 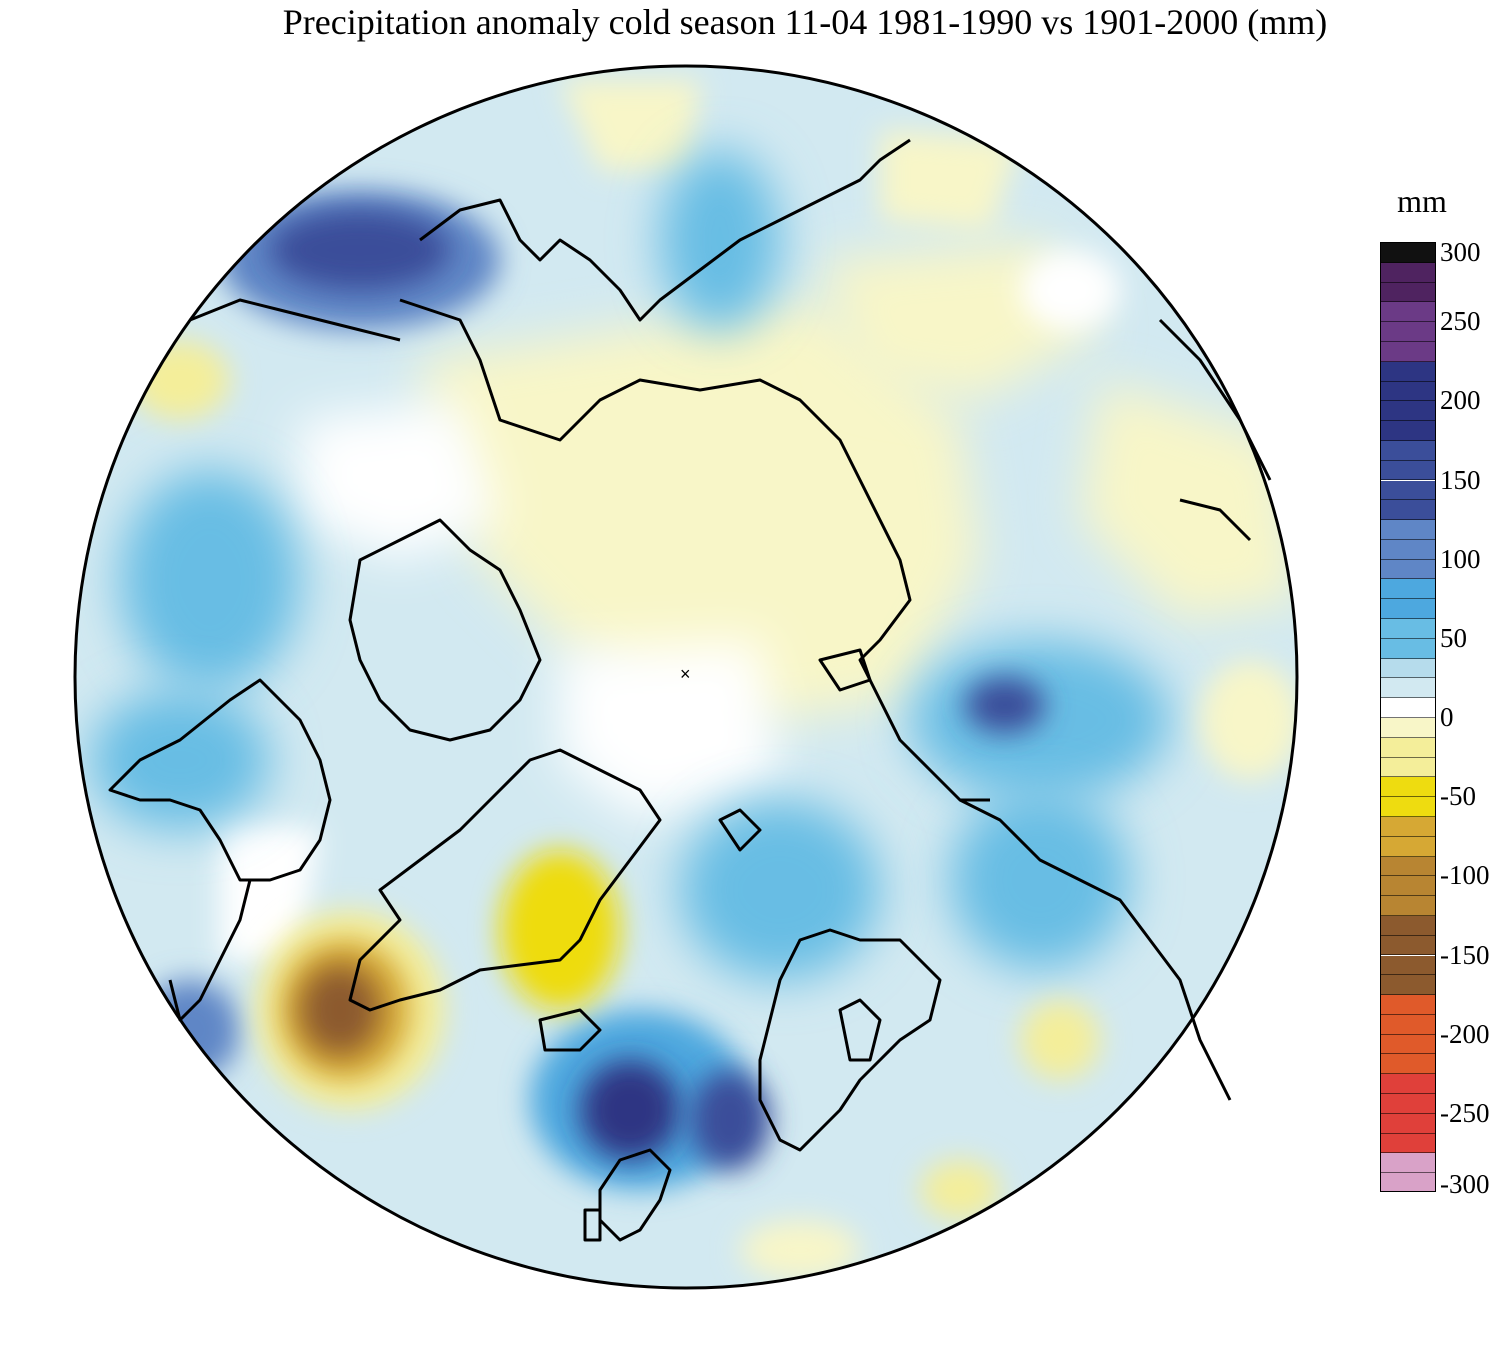 I want to click on colorbar-tick-label: 200, so click(x=1460, y=400).